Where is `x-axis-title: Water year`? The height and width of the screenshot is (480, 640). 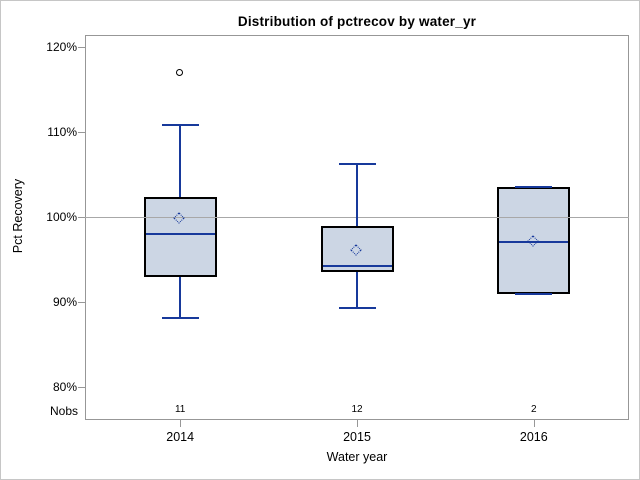
x-axis-title: Water year is located at coordinates (357, 457).